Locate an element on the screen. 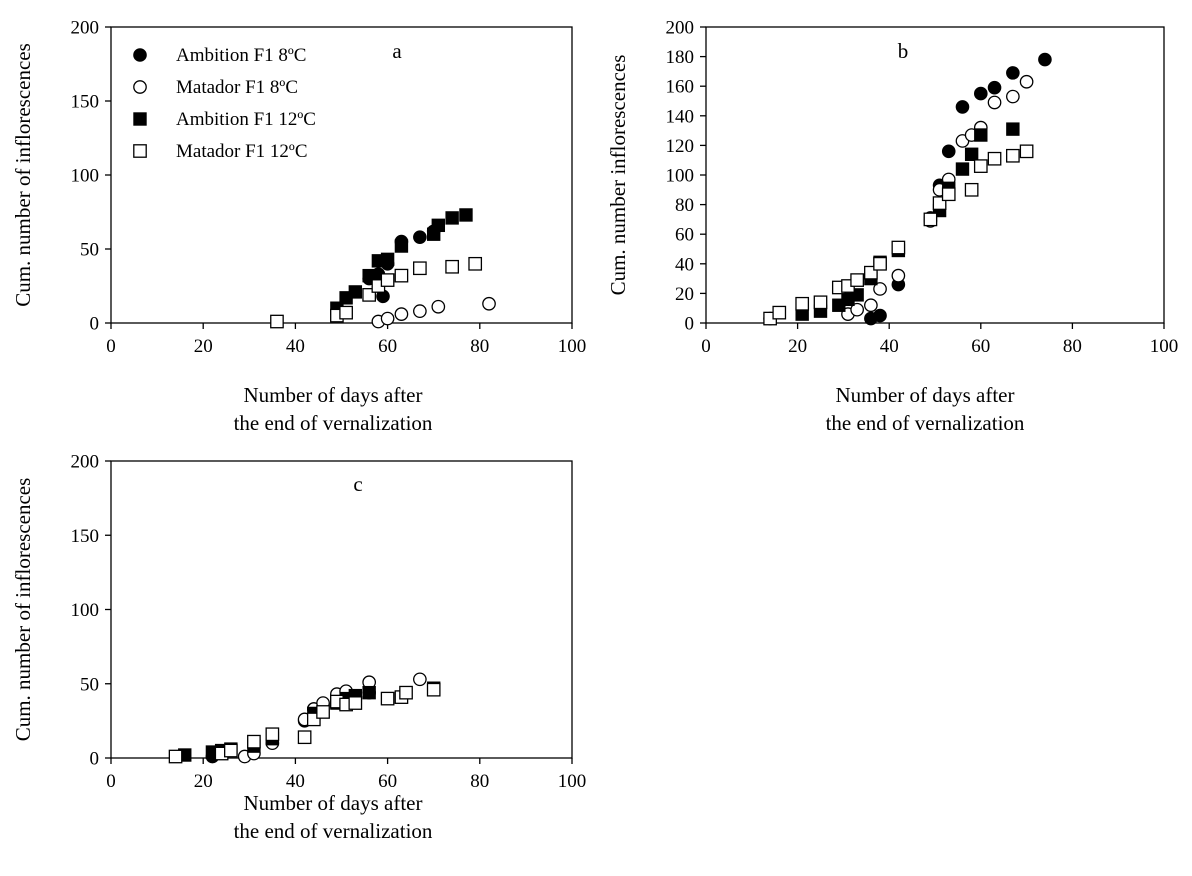 The height and width of the screenshot is (876, 1192). series-open-square is located at coordinates (898, 235).